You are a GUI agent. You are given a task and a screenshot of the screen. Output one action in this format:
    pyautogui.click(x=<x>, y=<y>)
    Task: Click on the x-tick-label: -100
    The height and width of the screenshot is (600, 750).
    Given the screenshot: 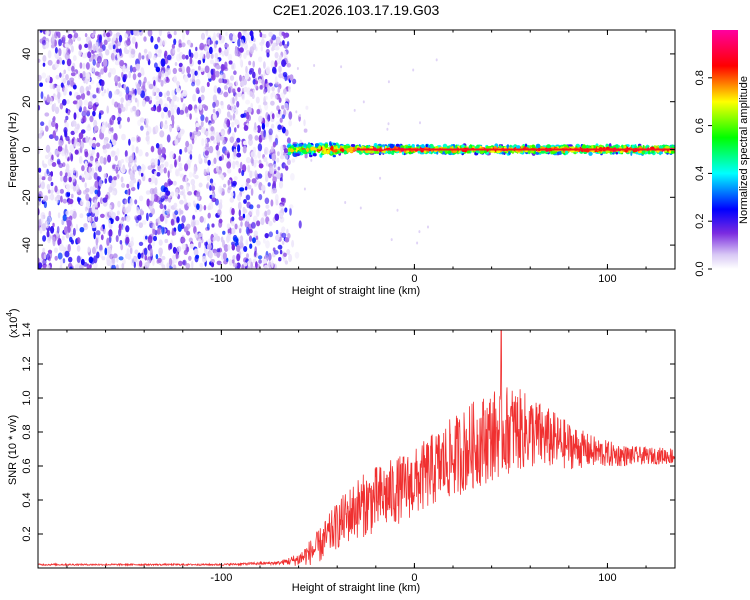 What is the action you would take?
    pyautogui.click(x=221, y=279)
    